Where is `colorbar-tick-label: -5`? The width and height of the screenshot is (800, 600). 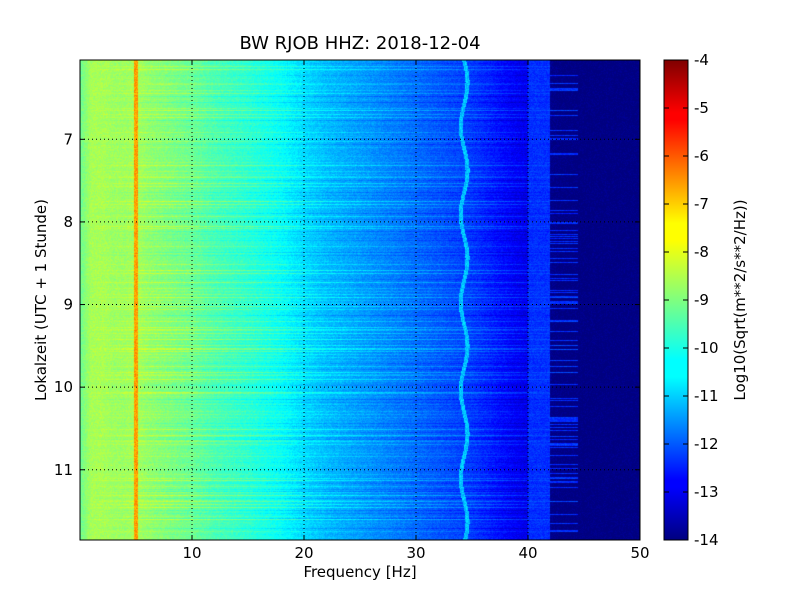
colorbar-tick-label: -5 is located at coordinates (701, 108).